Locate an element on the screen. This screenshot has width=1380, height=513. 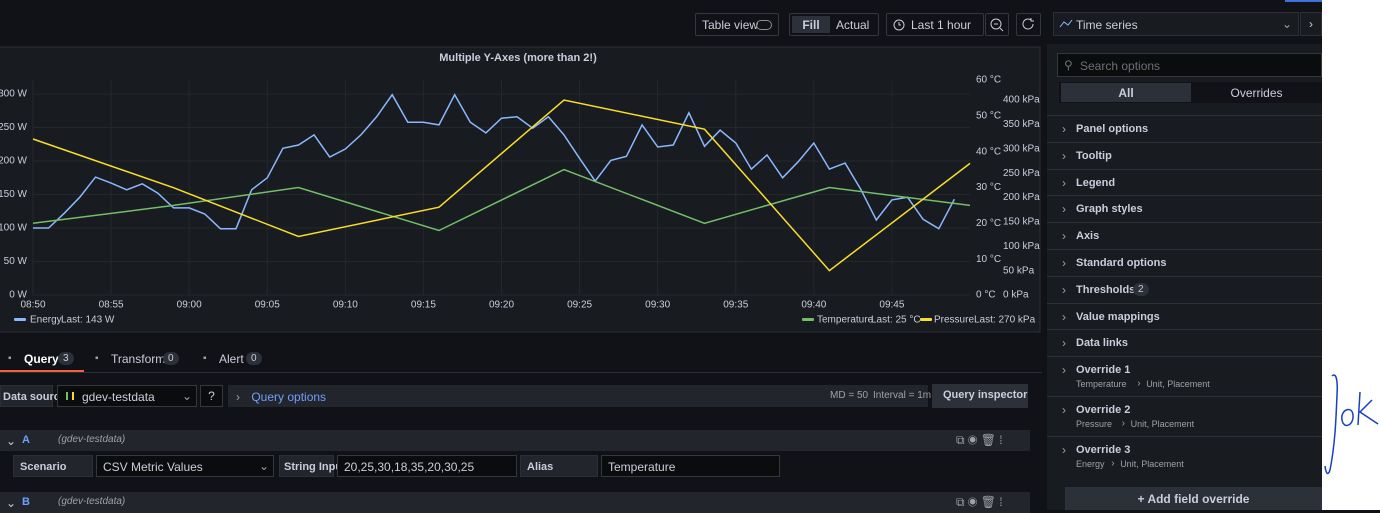
alias-input: Temperature is located at coordinates (690, 466).